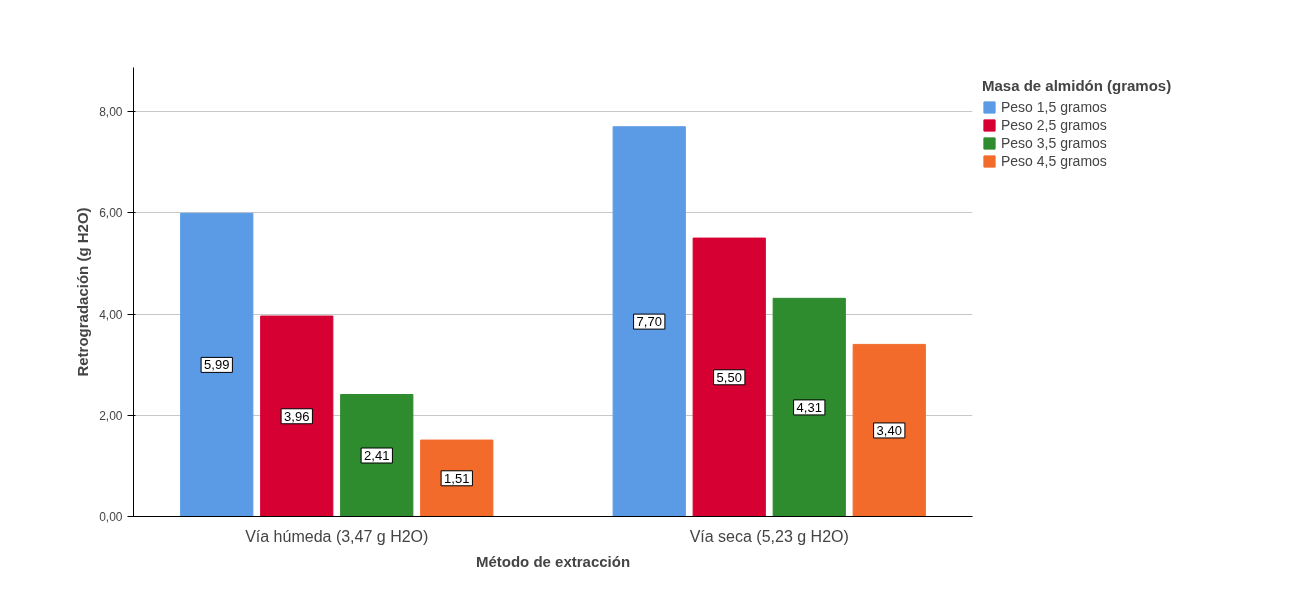  Describe the element at coordinates (111, 213) in the screenshot. I see `y-tick-label: 6,00` at that location.